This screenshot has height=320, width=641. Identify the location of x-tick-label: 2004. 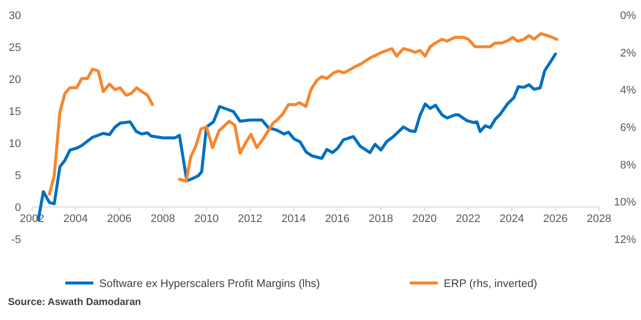
(75, 219).